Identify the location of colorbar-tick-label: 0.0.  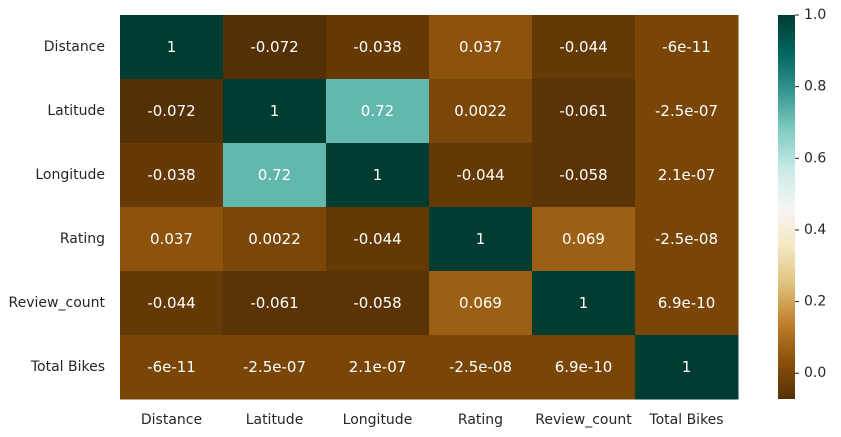
(815, 373).